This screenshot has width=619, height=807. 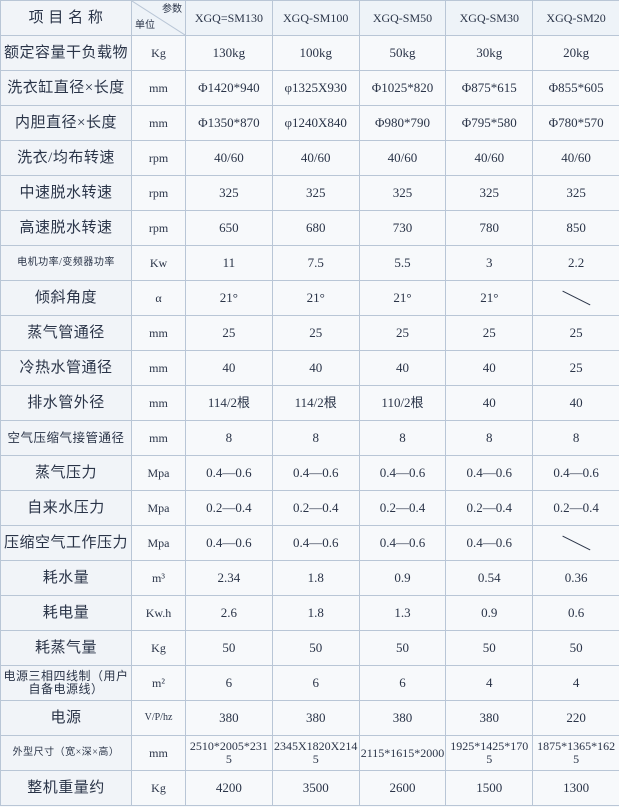 What do you see at coordinates (66, 18) in the screenshot?
I see `name-header: 项 目 名 称` at bounding box center [66, 18].